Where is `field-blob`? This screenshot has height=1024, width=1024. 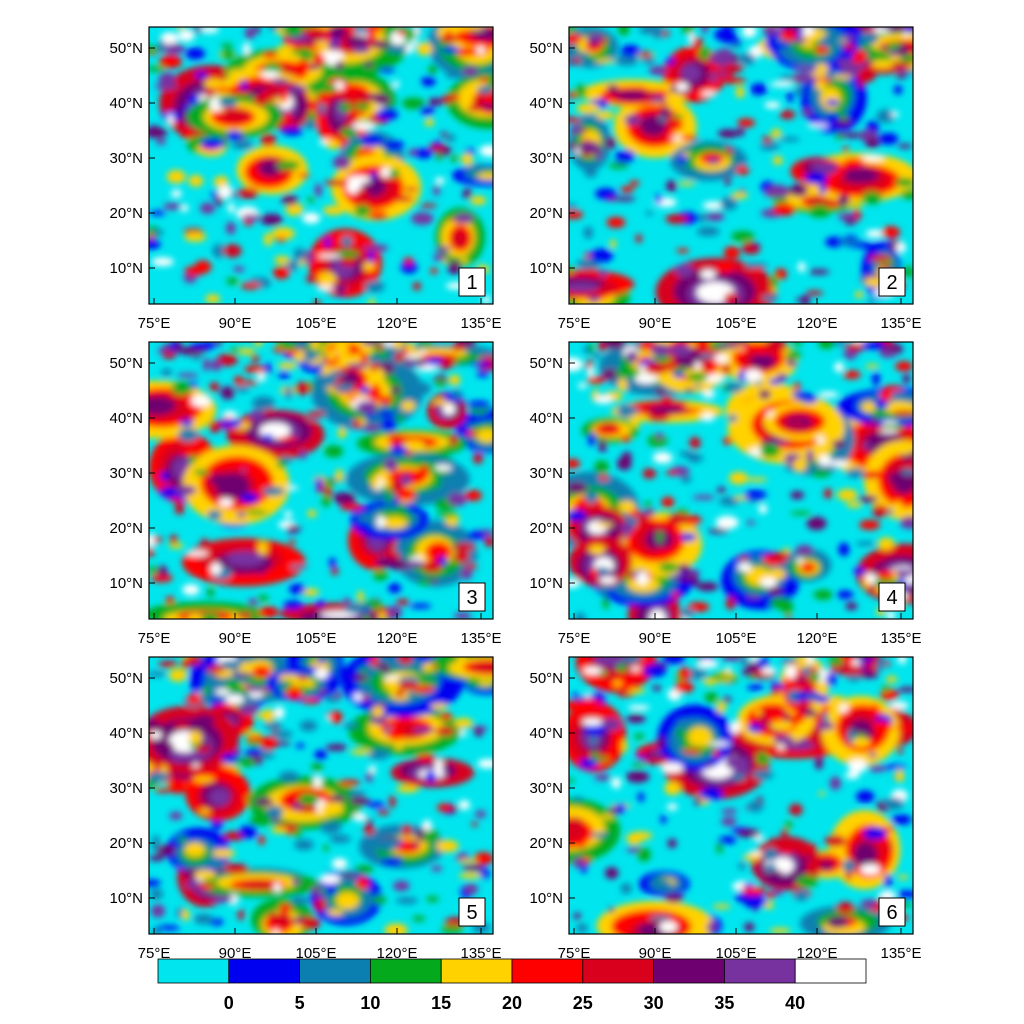
field-blob is located at coordinates (653, 125).